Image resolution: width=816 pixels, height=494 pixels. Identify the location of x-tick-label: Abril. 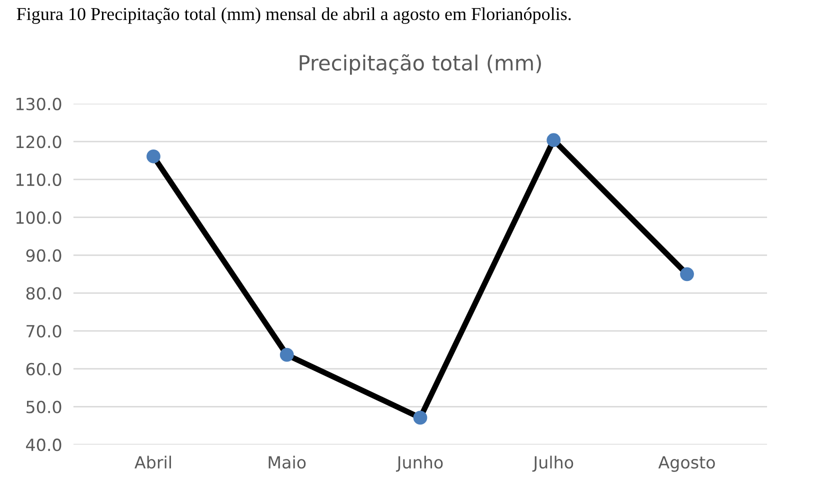
(152, 462).